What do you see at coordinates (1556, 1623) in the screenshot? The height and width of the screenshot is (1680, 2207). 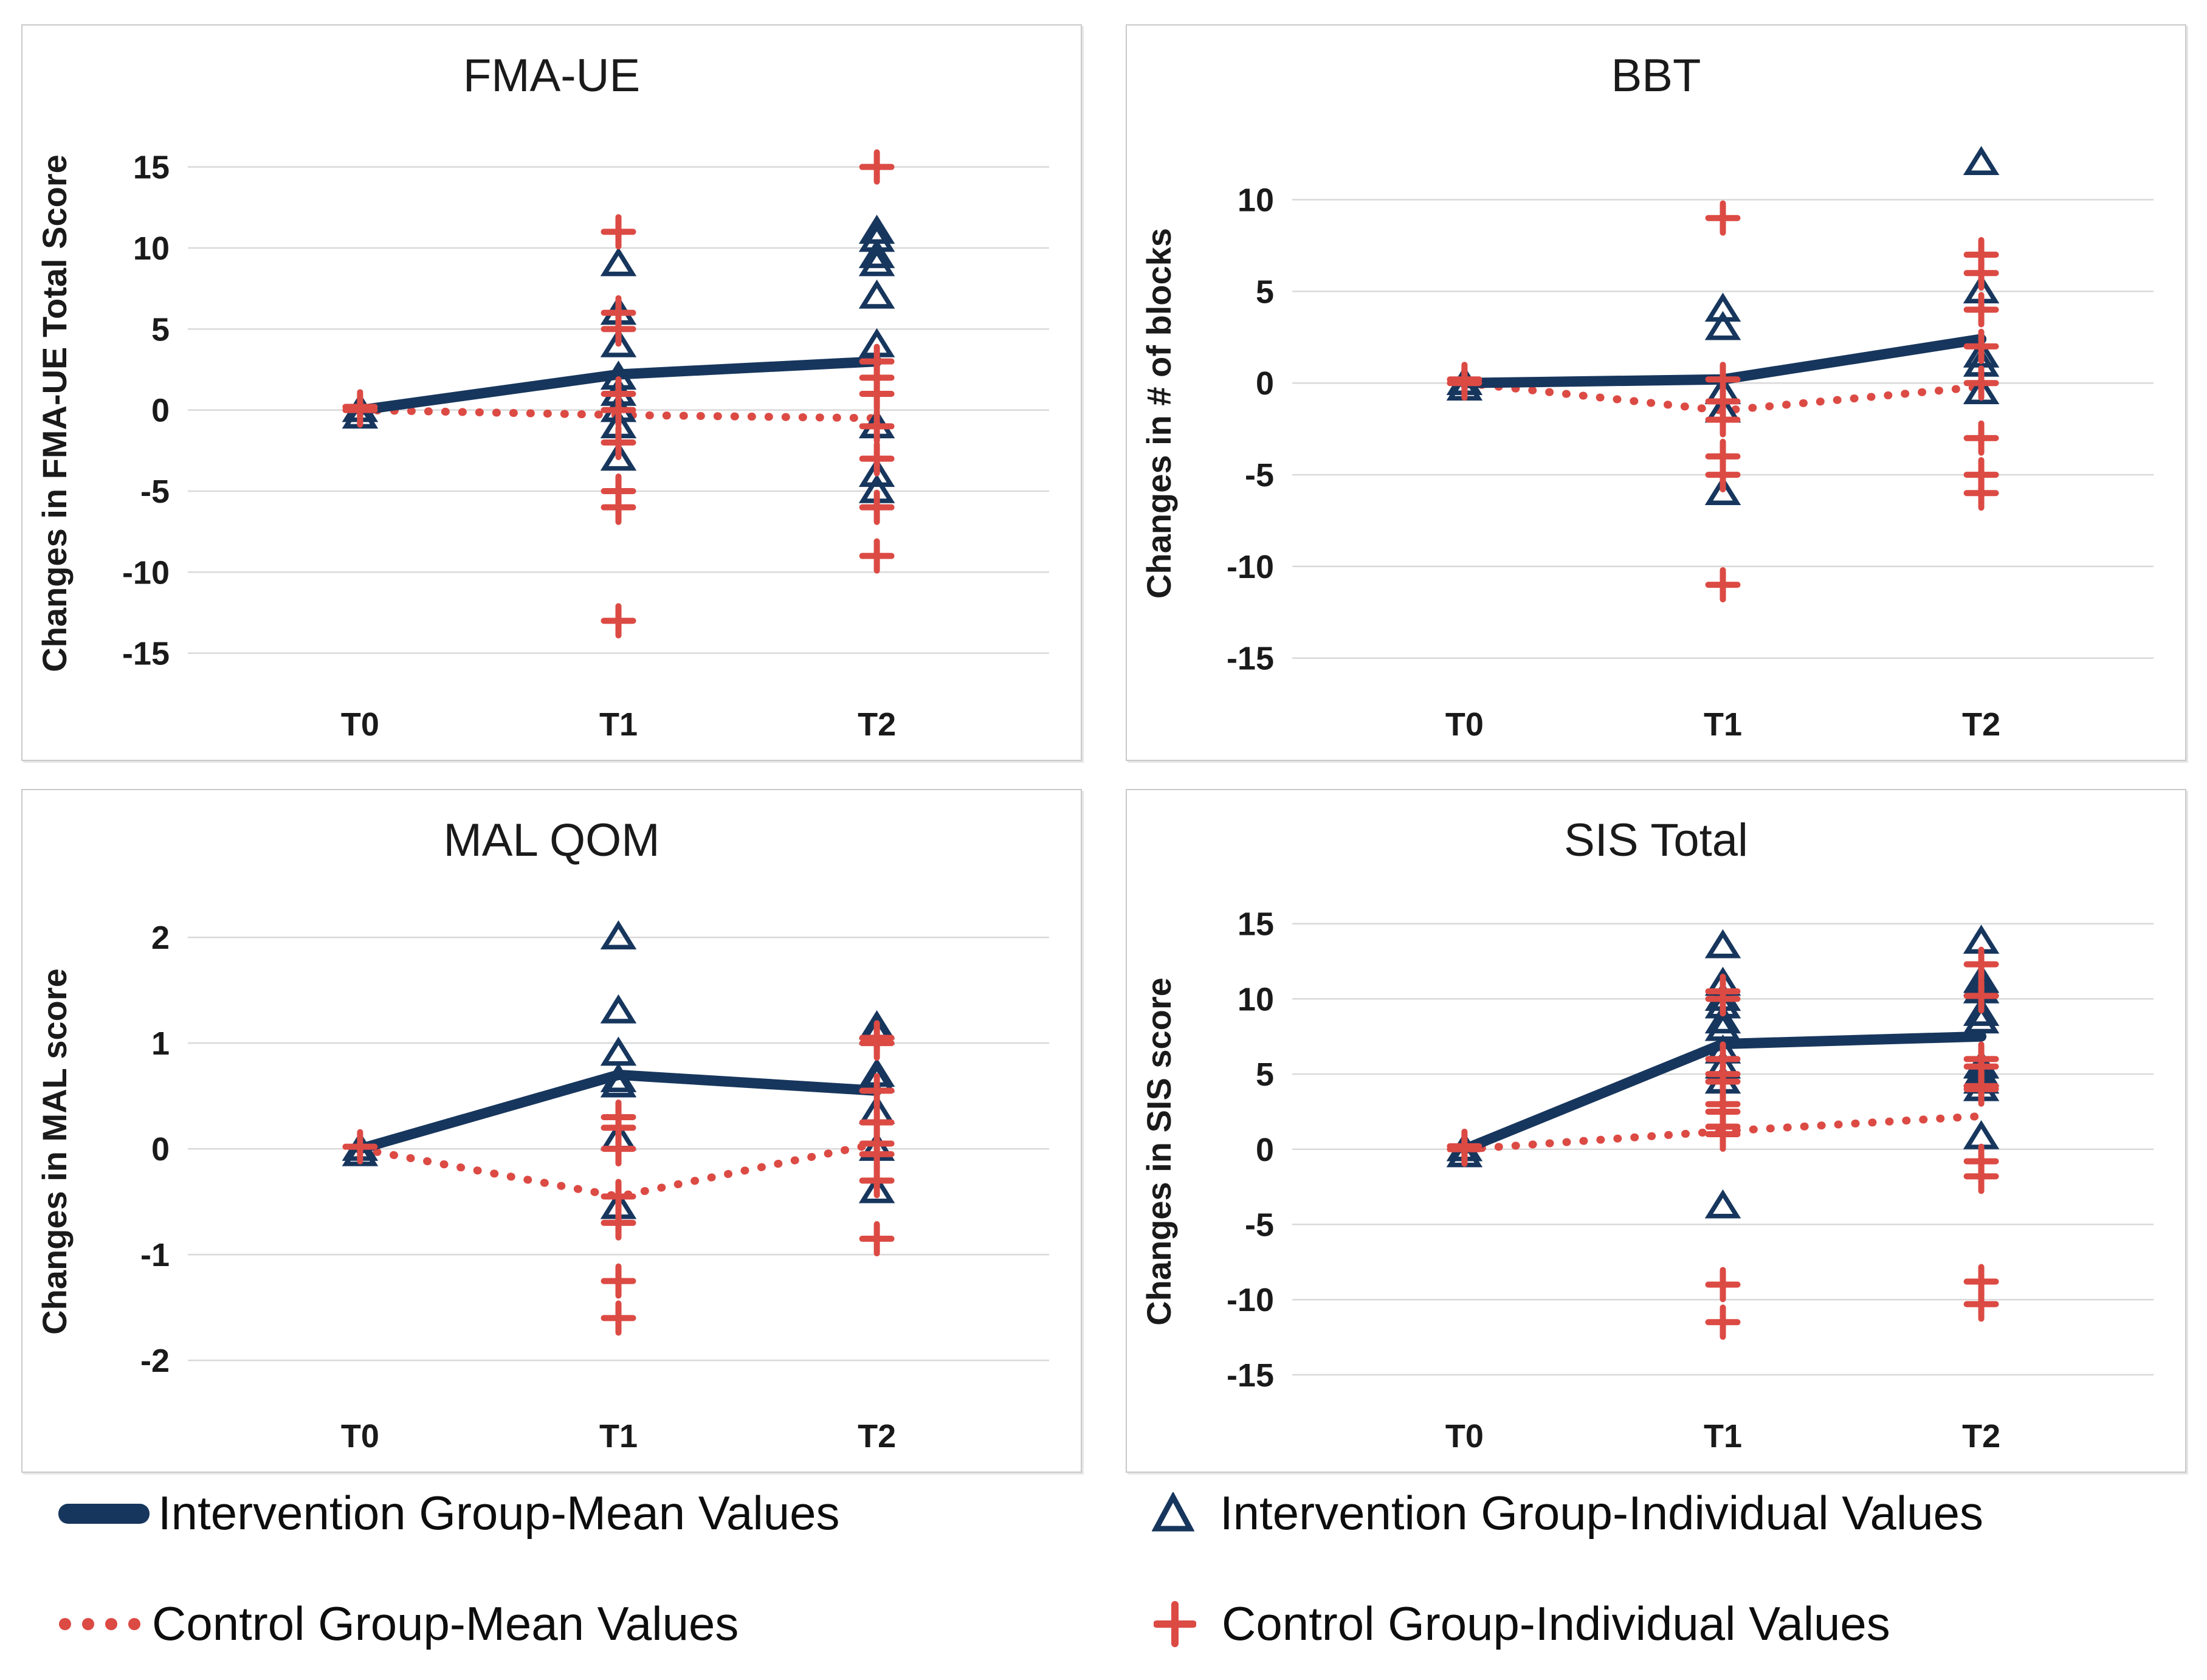 I see `legend-control-individual-label: Control Group-Individual Values` at bounding box center [1556, 1623].